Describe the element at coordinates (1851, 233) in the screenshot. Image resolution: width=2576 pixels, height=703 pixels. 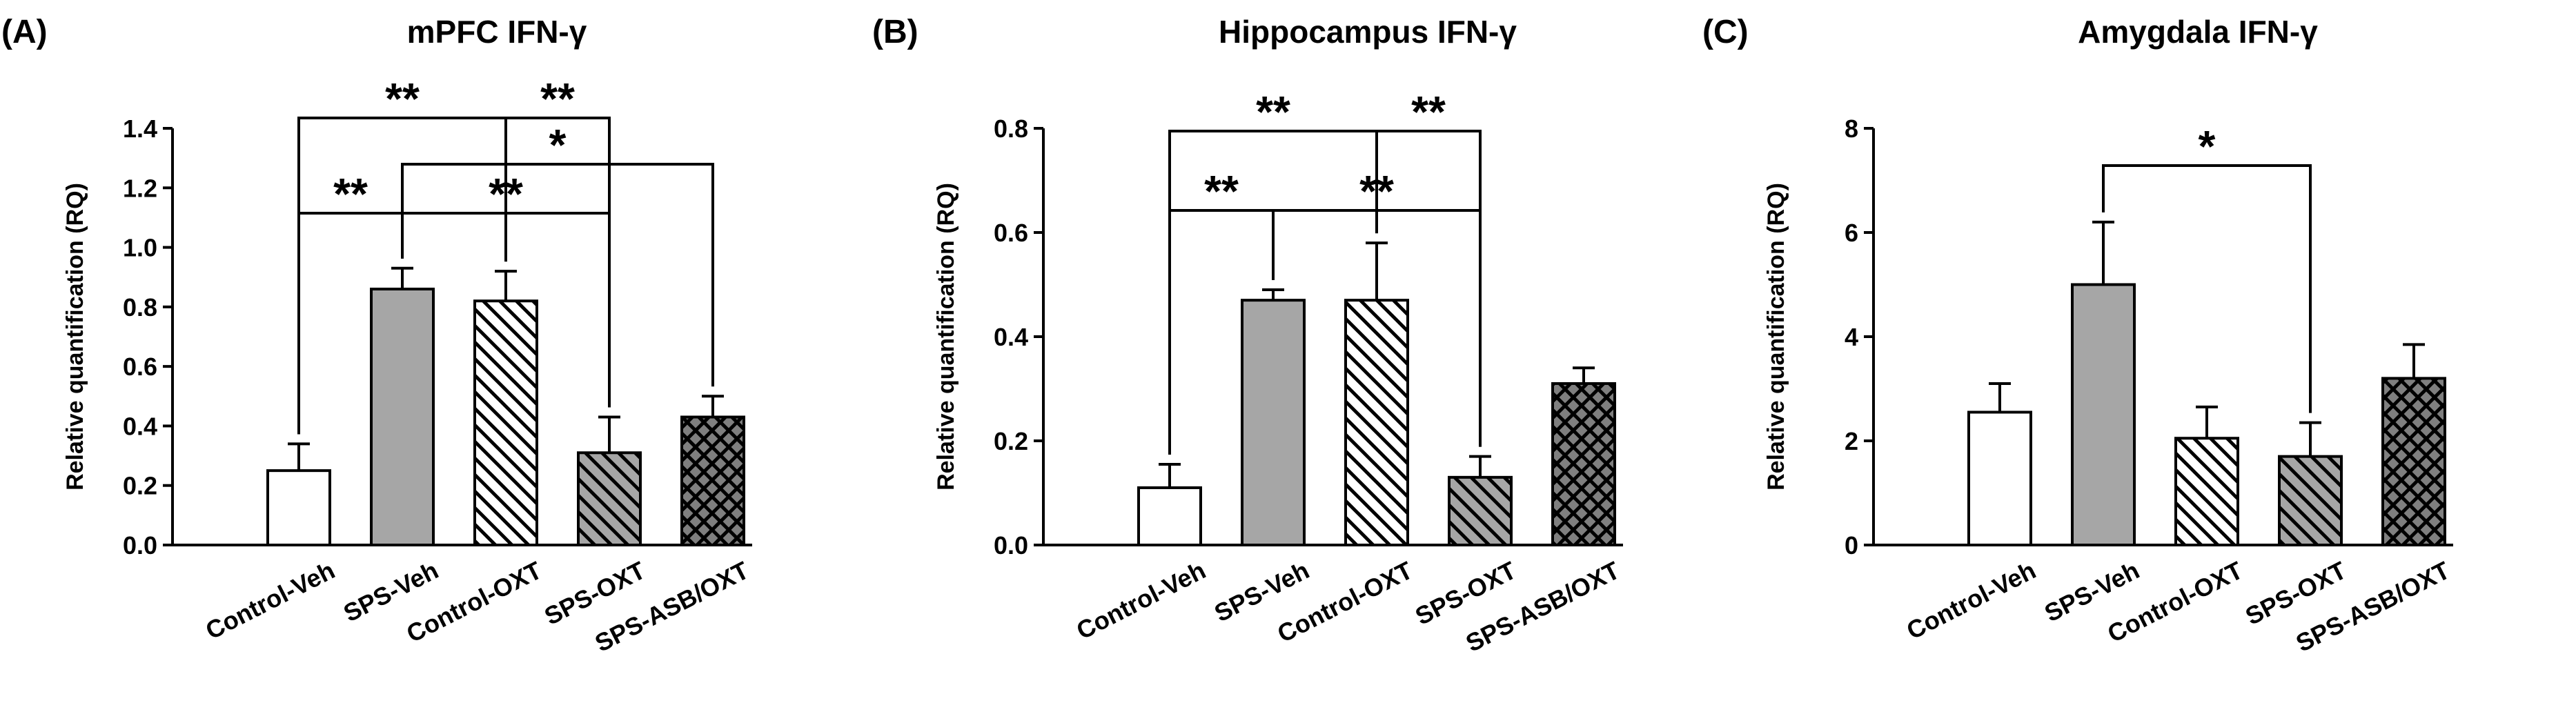
I see `y-tick-label: 6` at that location.